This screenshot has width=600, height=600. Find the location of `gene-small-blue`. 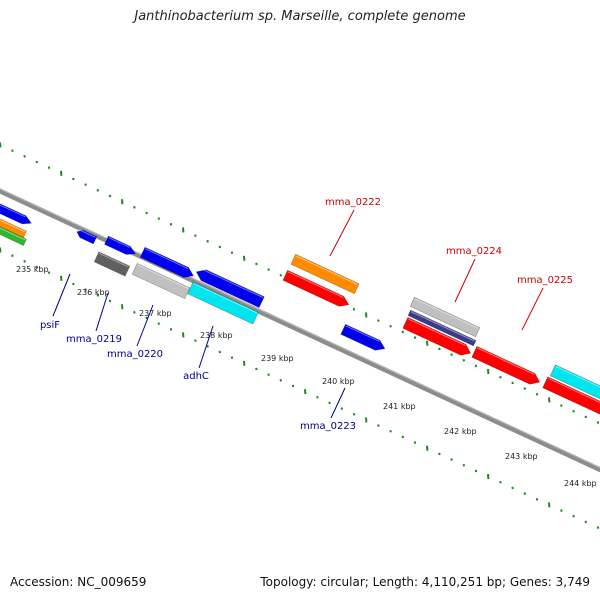

gene-small-blue is located at coordinates (120, 245).